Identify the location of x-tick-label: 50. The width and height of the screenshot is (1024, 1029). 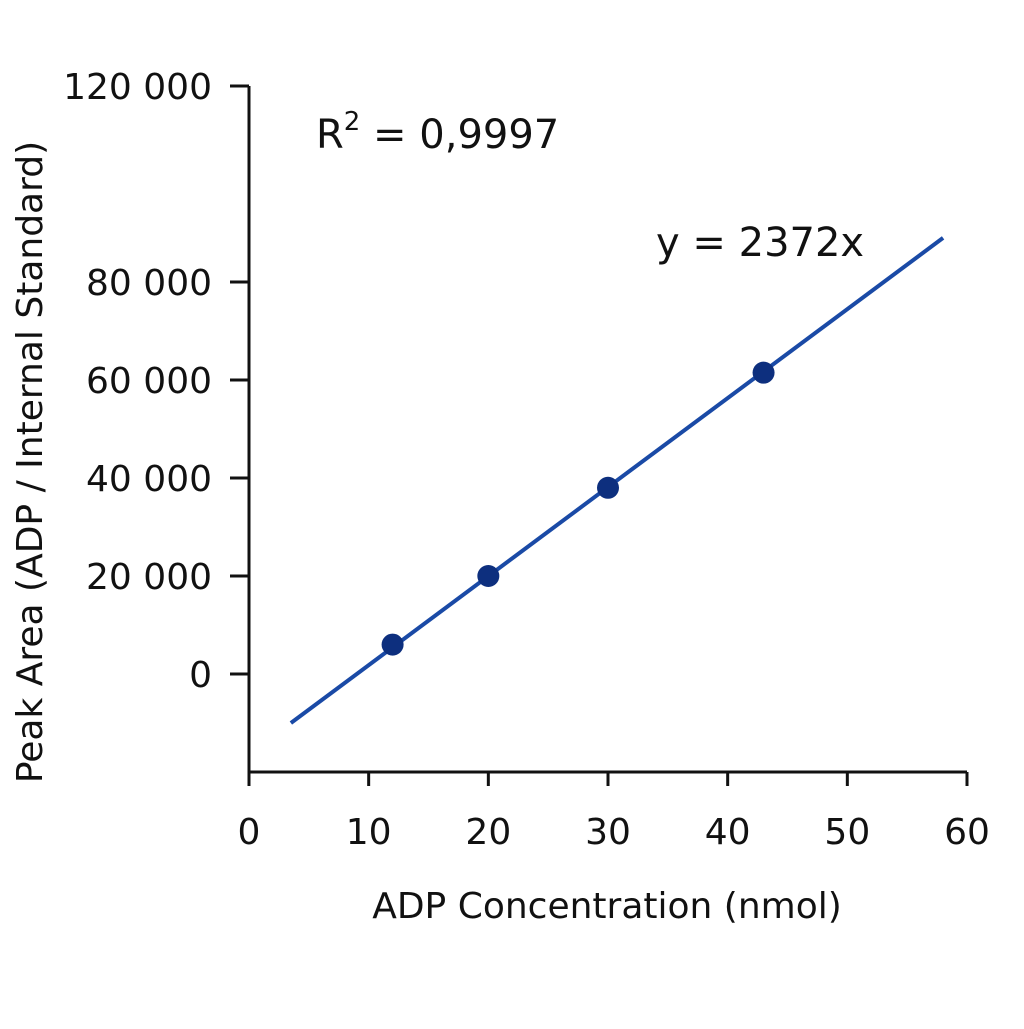
(847, 832).